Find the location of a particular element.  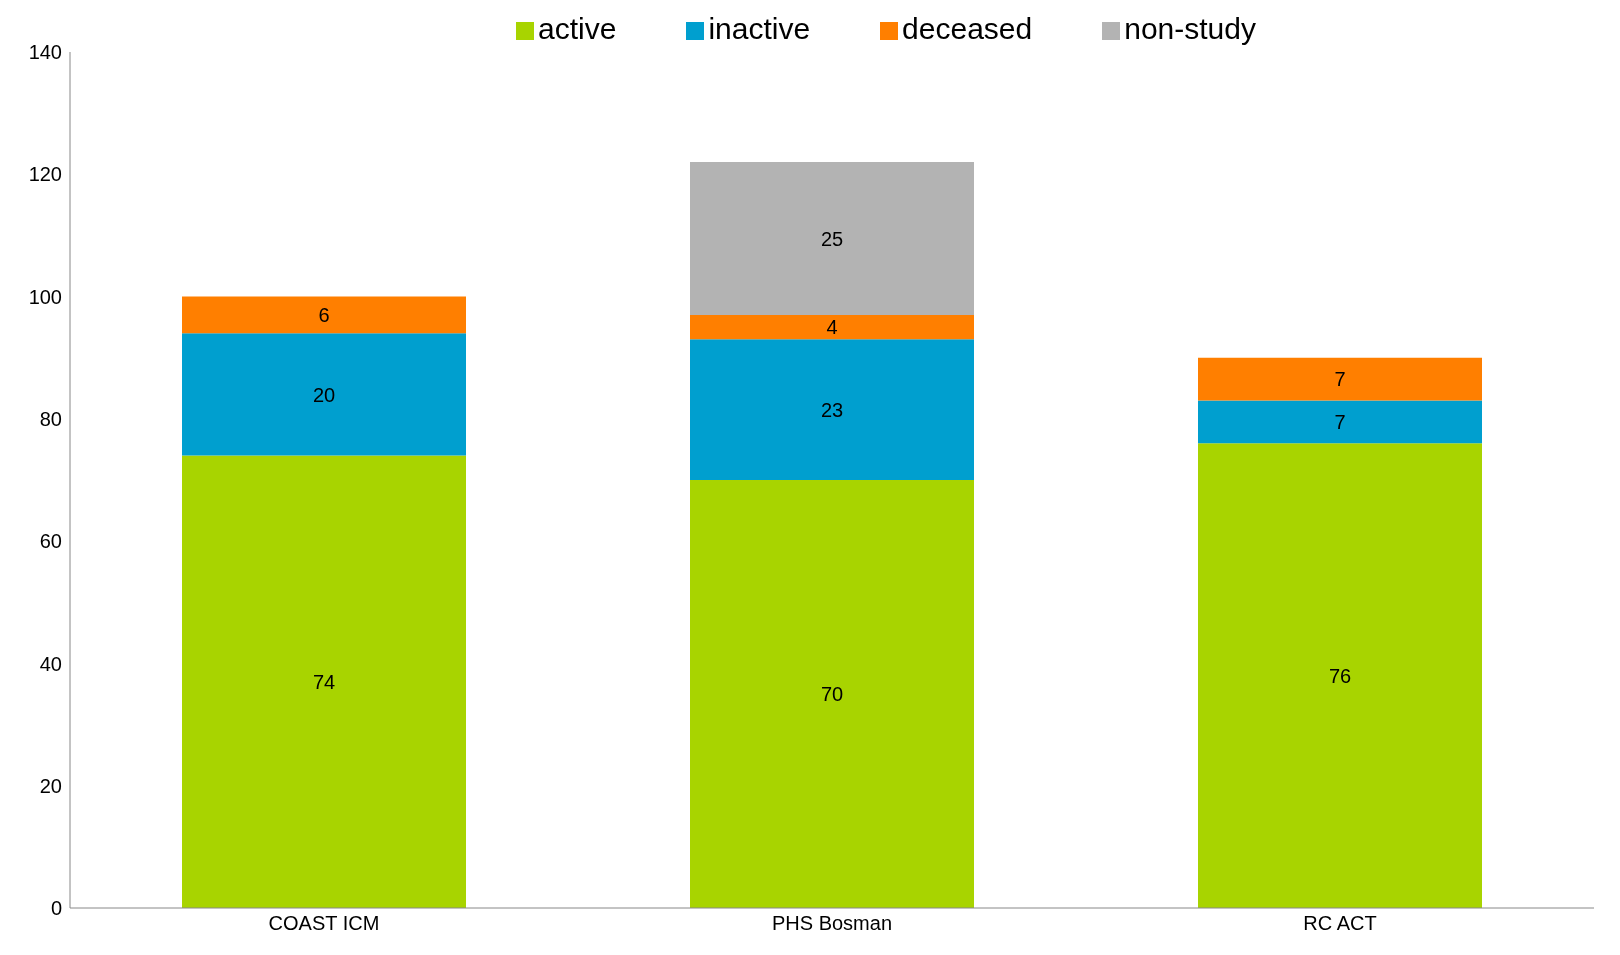

legend-label: non-study is located at coordinates (1190, 28).